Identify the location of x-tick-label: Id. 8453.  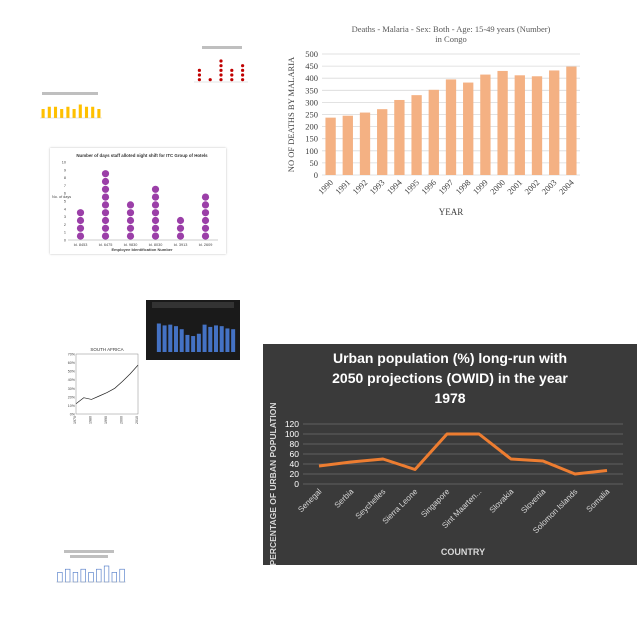
(81, 245).